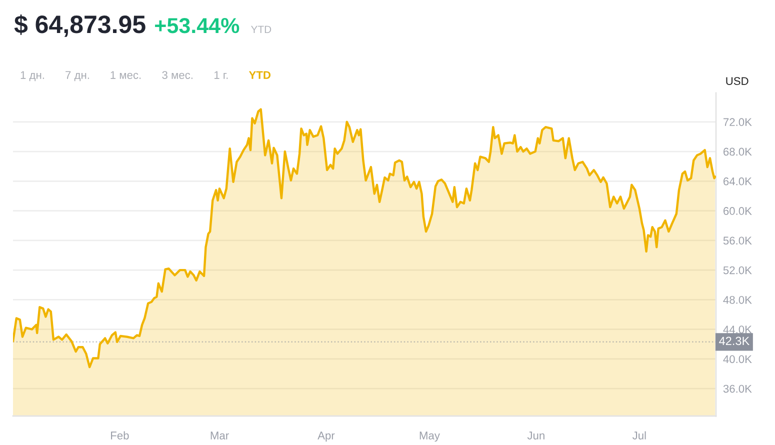  What do you see at coordinates (738, 122) in the screenshot?
I see `y-tick-label: 72.0K` at bounding box center [738, 122].